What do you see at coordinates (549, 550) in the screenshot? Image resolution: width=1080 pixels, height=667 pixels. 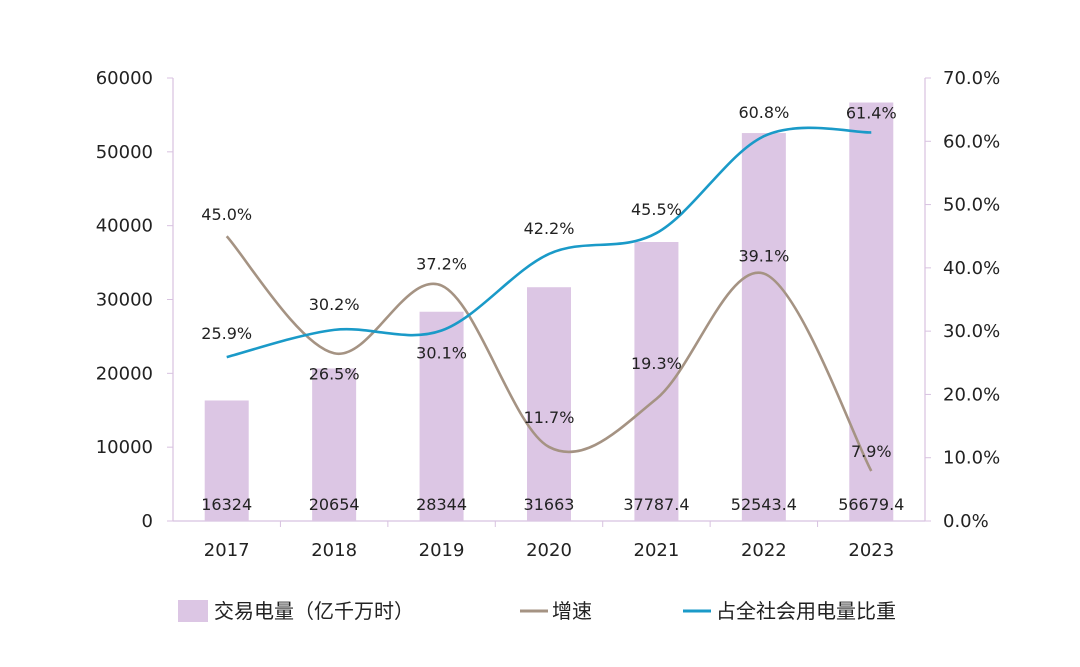 I see `x-tick-label: 2020` at bounding box center [549, 550].